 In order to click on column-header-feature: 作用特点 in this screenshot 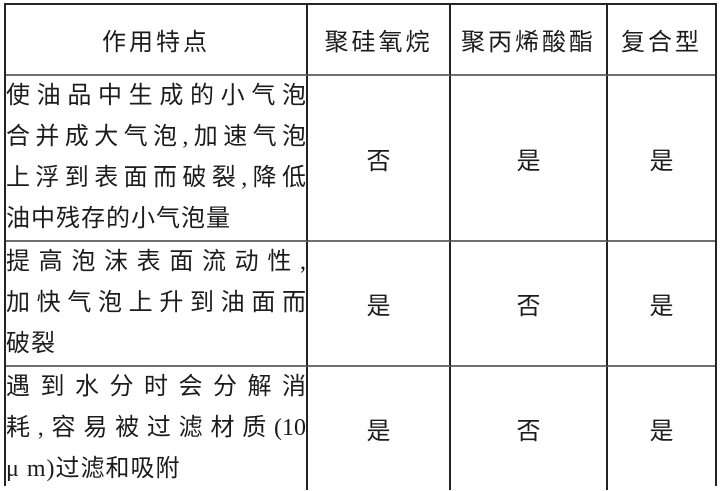, I will do `click(157, 40)`.